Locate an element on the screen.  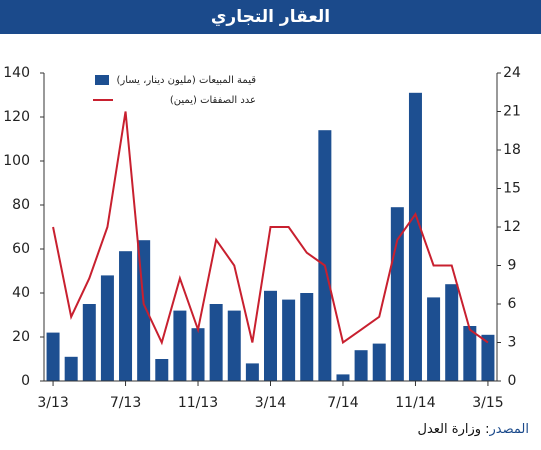
y2-tick-label: 12 is located at coordinates (512, 227).